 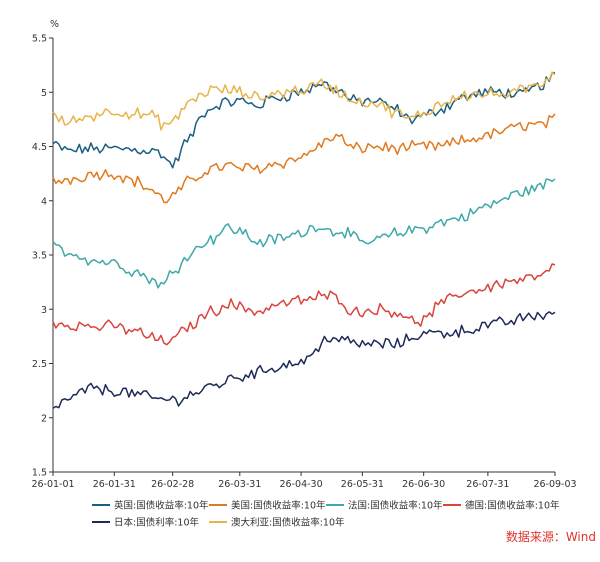 What do you see at coordinates (512, 506) in the screenshot?
I see `legend-label-3: 德国:国债收益率:10年` at bounding box center [512, 506].